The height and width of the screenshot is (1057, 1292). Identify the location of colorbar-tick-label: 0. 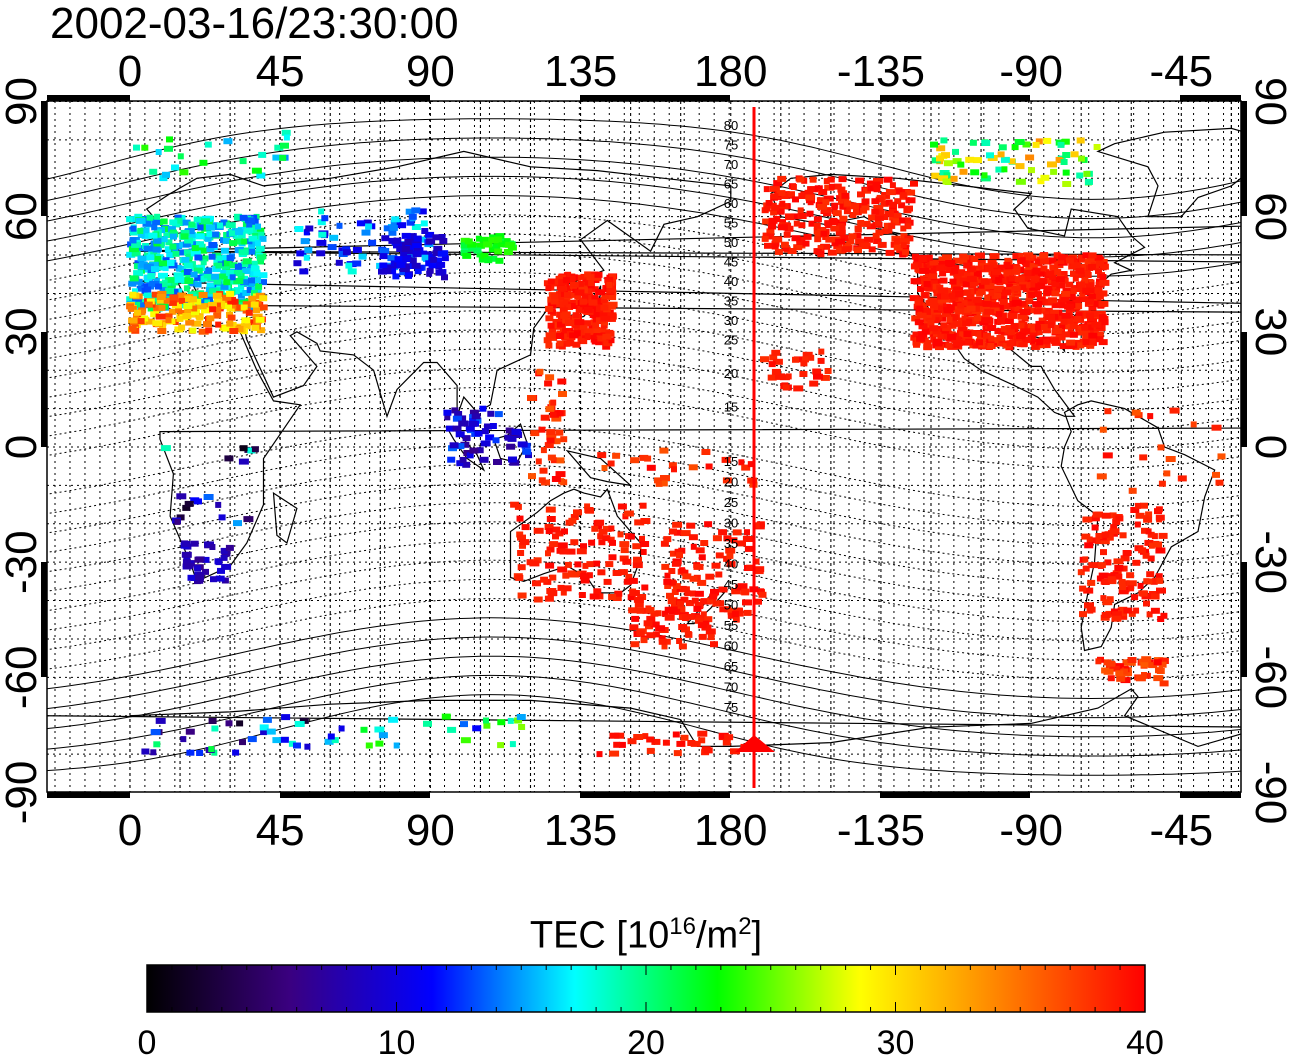
(147, 1040).